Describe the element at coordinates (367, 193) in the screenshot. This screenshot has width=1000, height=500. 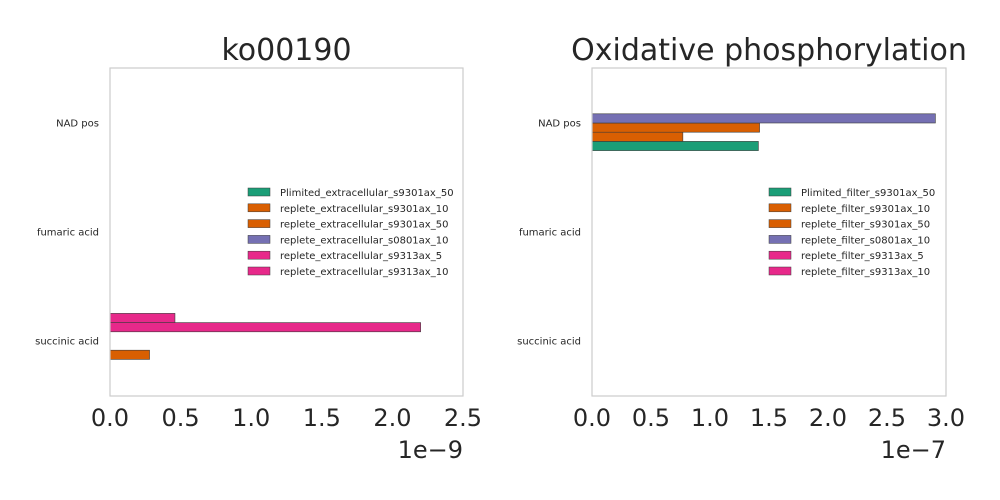
I see `legend-label-1-1: Plimited_extracellular_s9301ax_50` at that location.